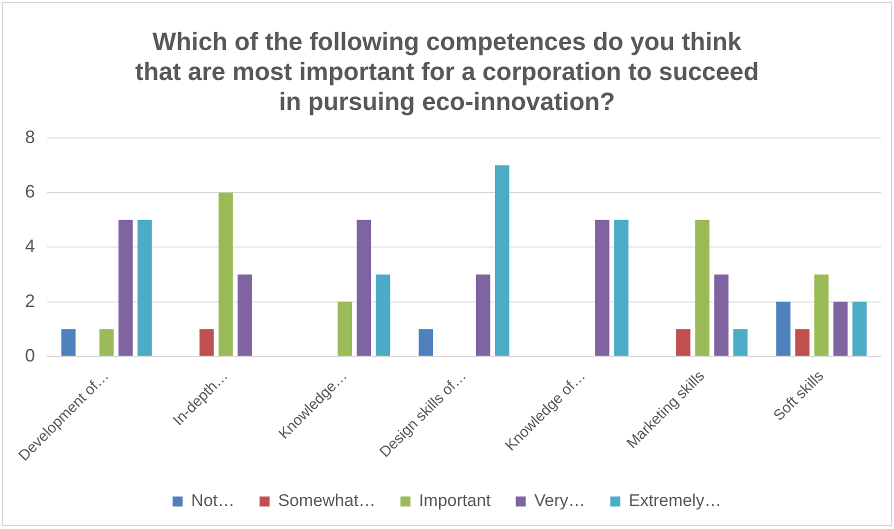 The image size is (894, 529). I want to click on chart-title: Which of the following competences do you think that are most important for a corporation to succeed in pursuing eco-innovation?, so click(447, 72).